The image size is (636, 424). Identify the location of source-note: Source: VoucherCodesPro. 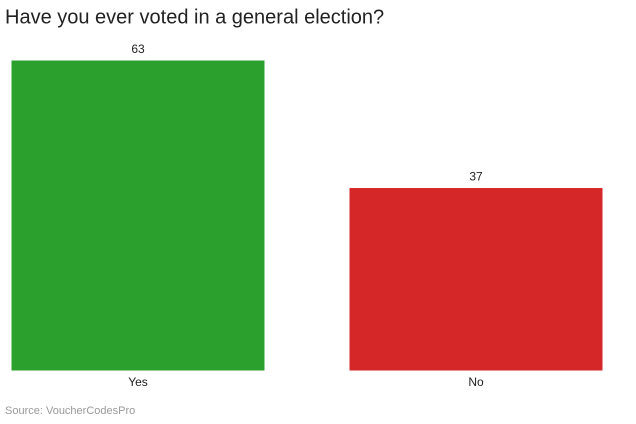
(70, 411).